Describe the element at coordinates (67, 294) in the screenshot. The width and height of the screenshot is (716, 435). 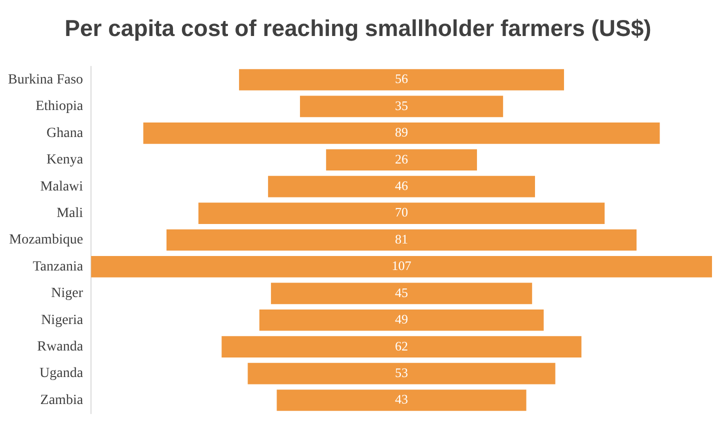
I see `category-label: Niger` at that location.